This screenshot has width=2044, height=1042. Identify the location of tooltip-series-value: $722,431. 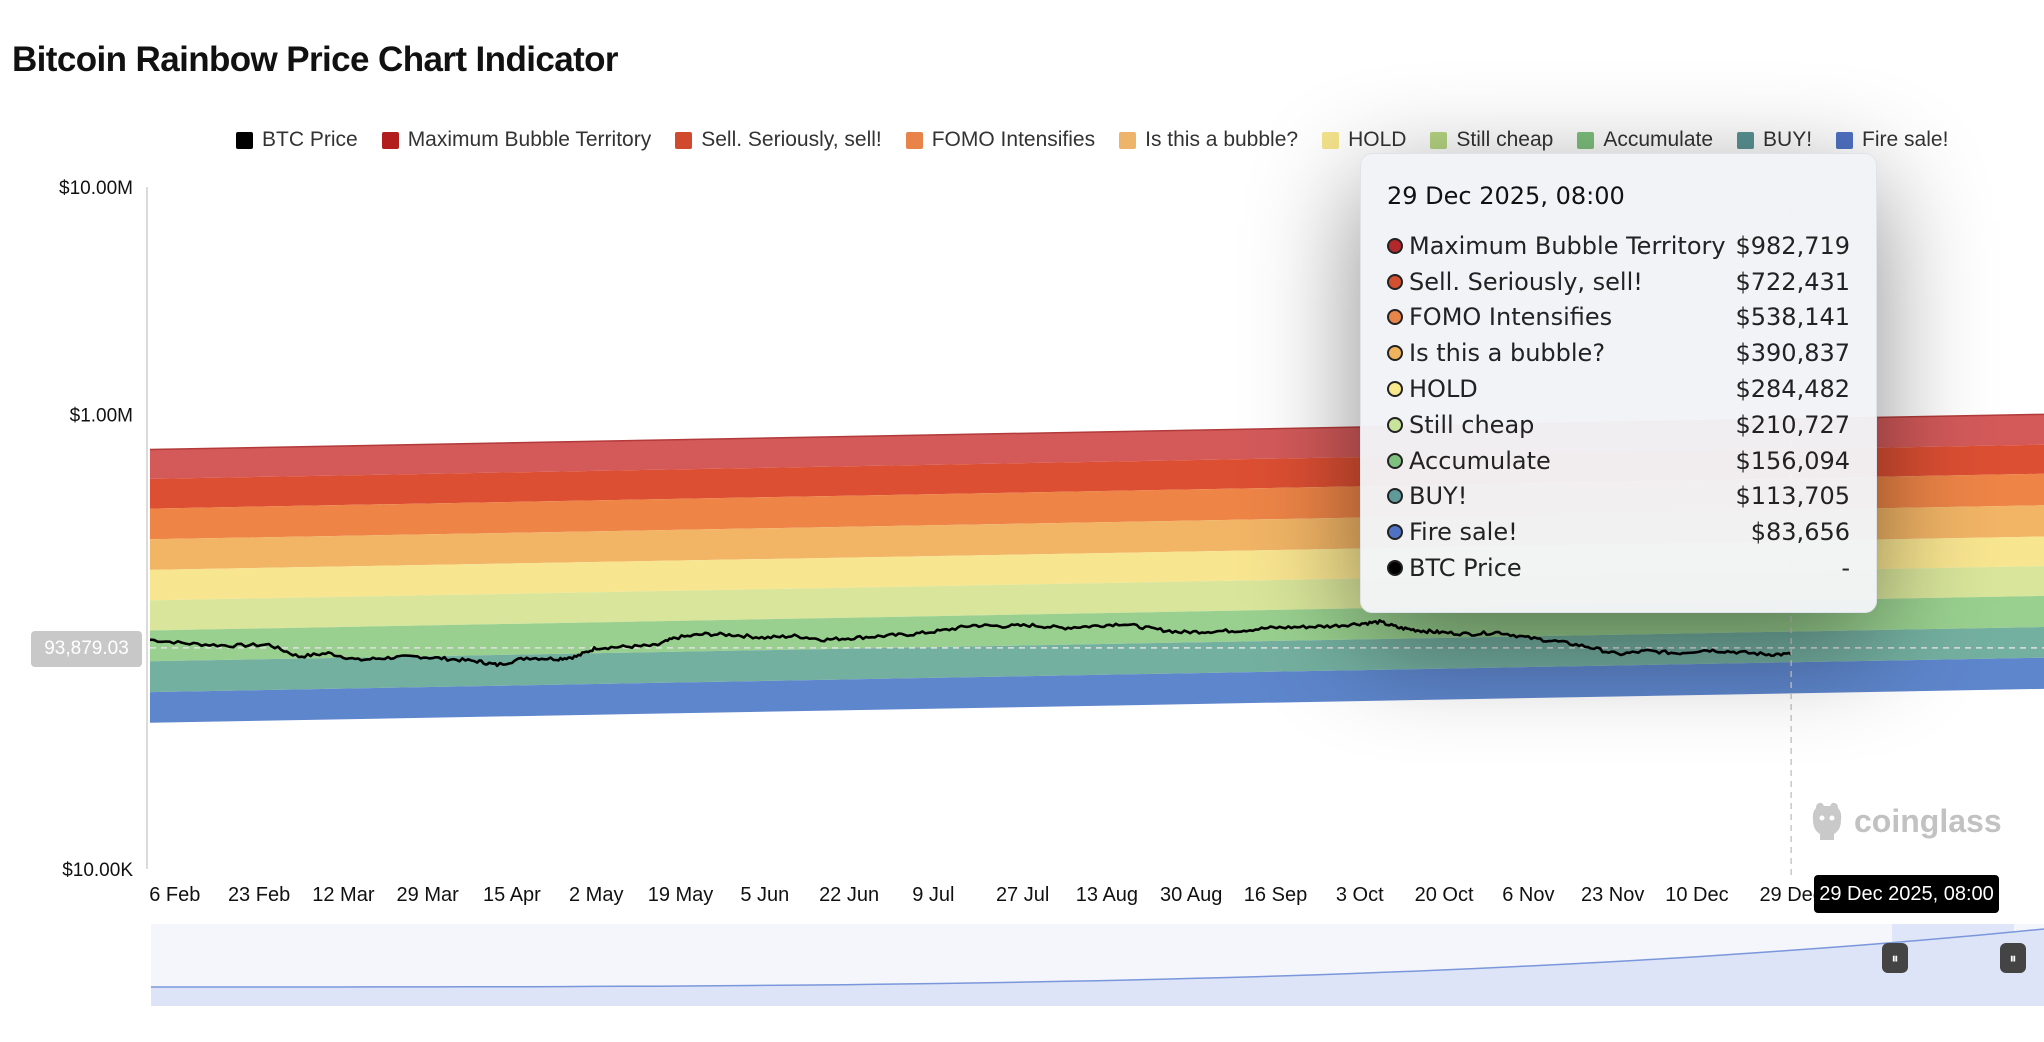
(1792, 281).